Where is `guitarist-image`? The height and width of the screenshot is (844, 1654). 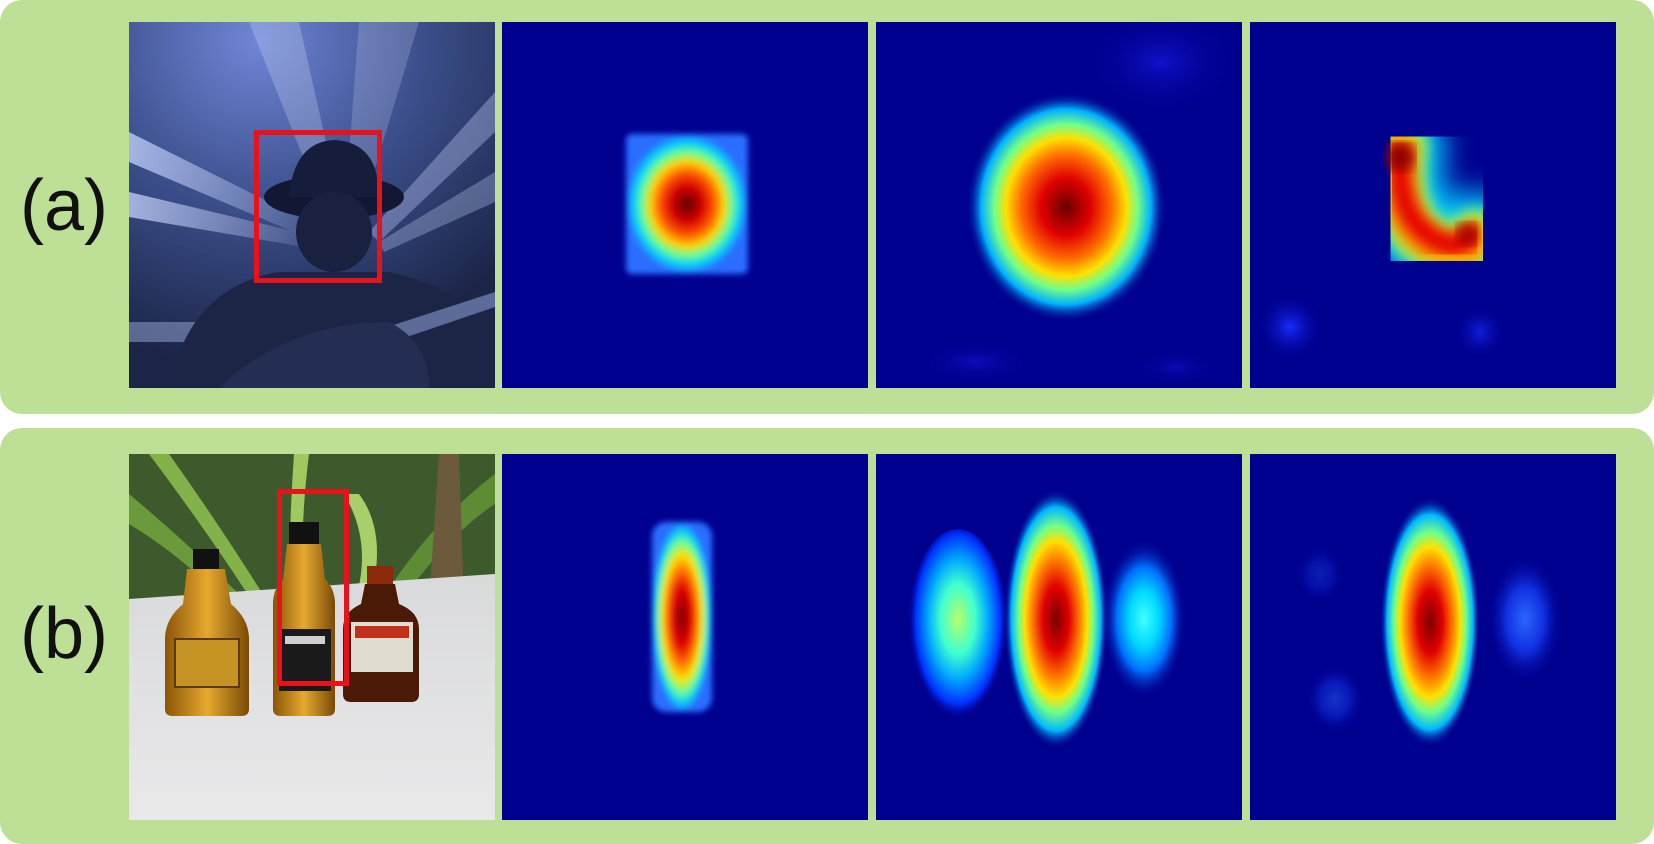 guitarist-image is located at coordinates (312, 205).